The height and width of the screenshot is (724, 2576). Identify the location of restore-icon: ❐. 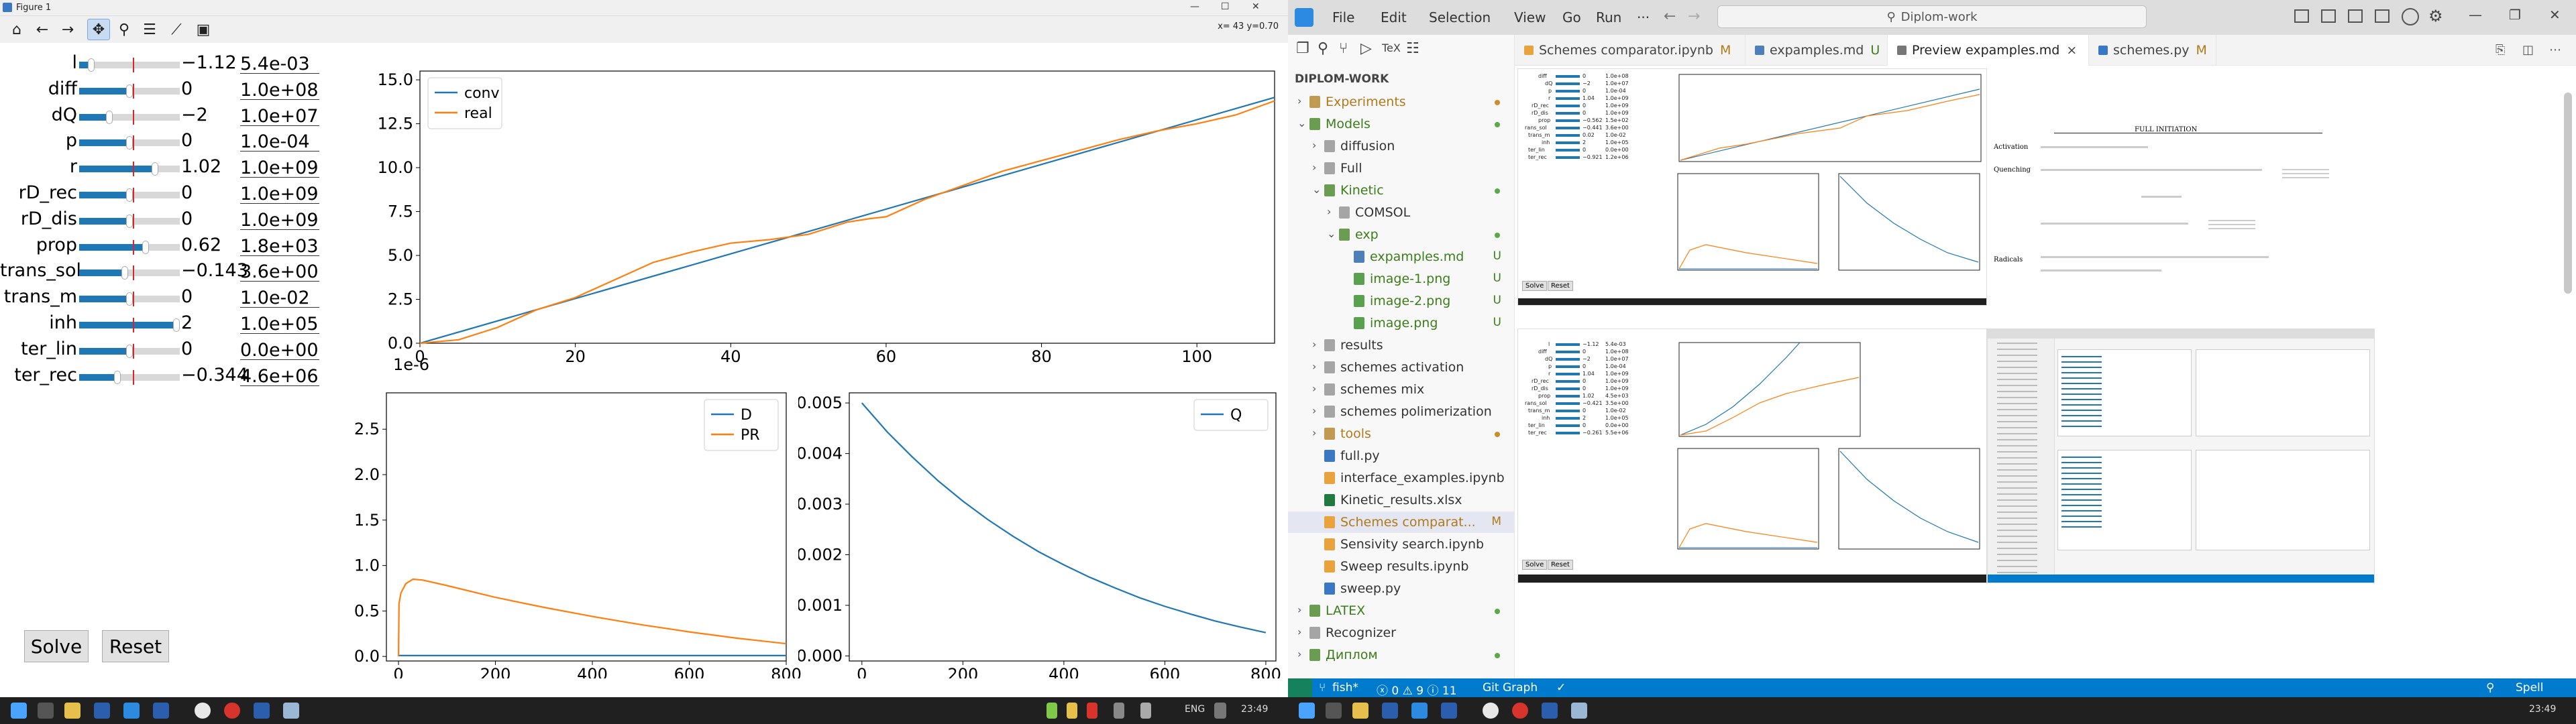
(2515, 15).